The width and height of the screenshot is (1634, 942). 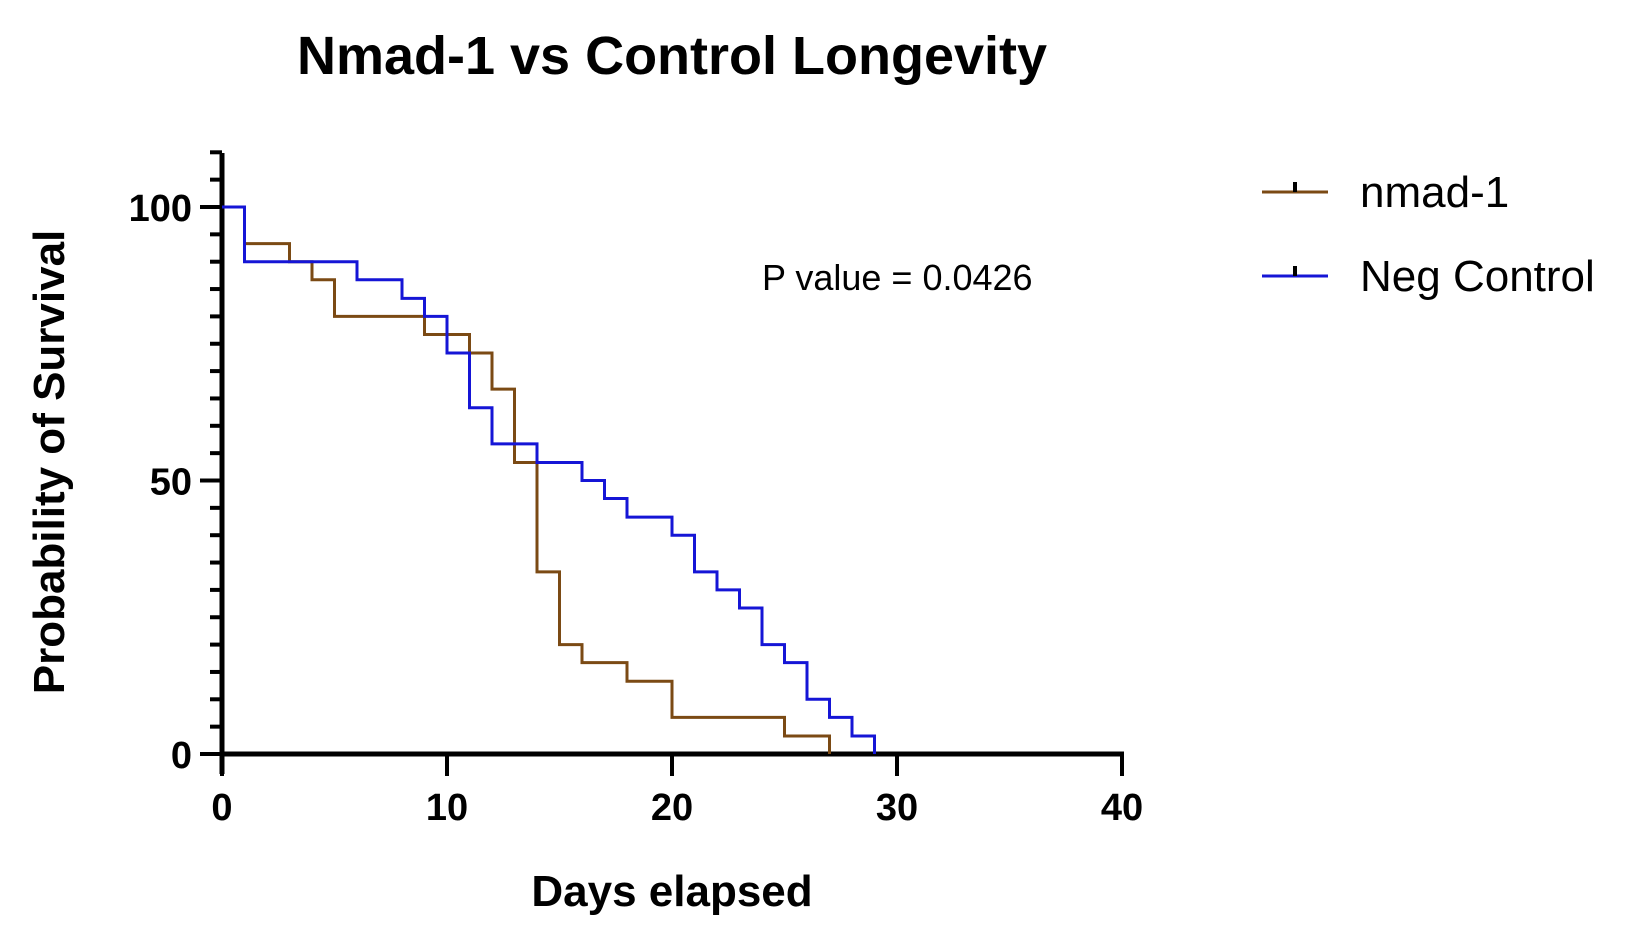 What do you see at coordinates (1477, 276) in the screenshot?
I see `legend-label: Neg Control` at bounding box center [1477, 276].